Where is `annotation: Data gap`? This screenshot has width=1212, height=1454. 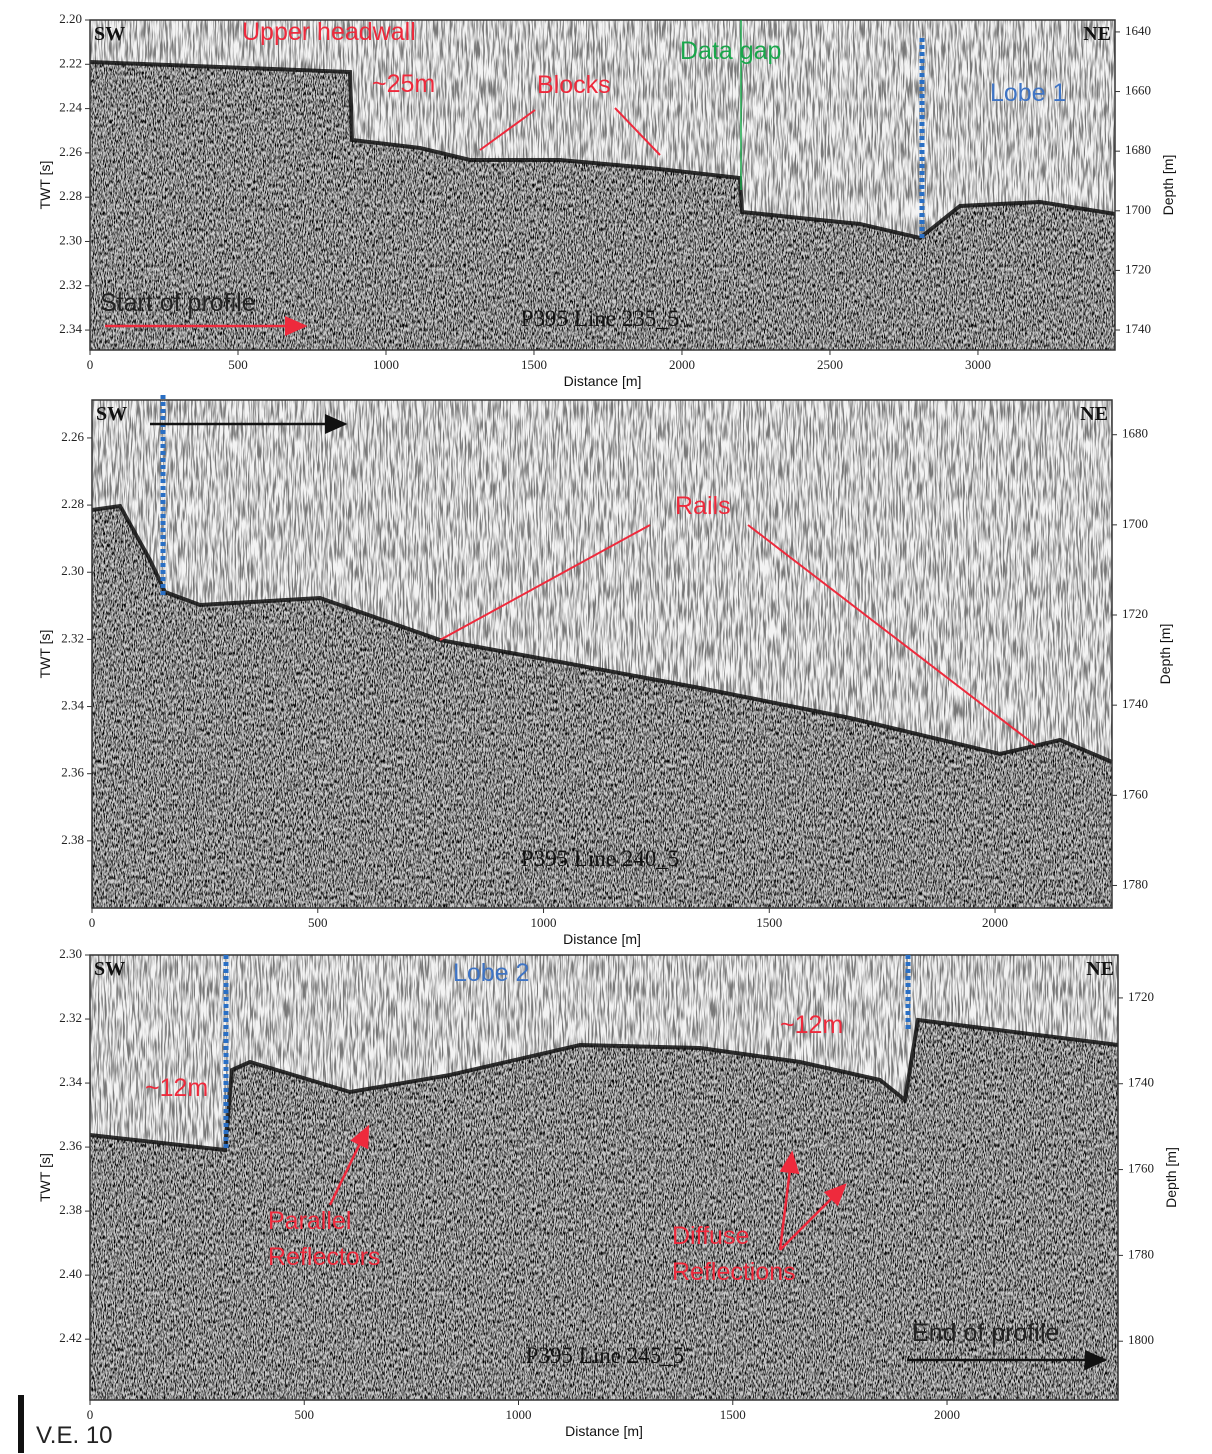
annotation: Data gap is located at coordinates (730, 51).